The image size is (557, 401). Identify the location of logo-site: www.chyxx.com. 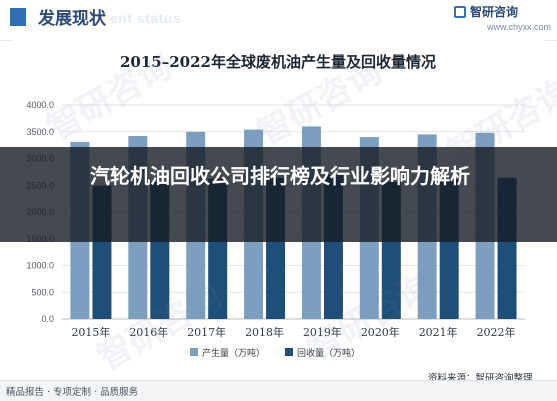
(519, 27).